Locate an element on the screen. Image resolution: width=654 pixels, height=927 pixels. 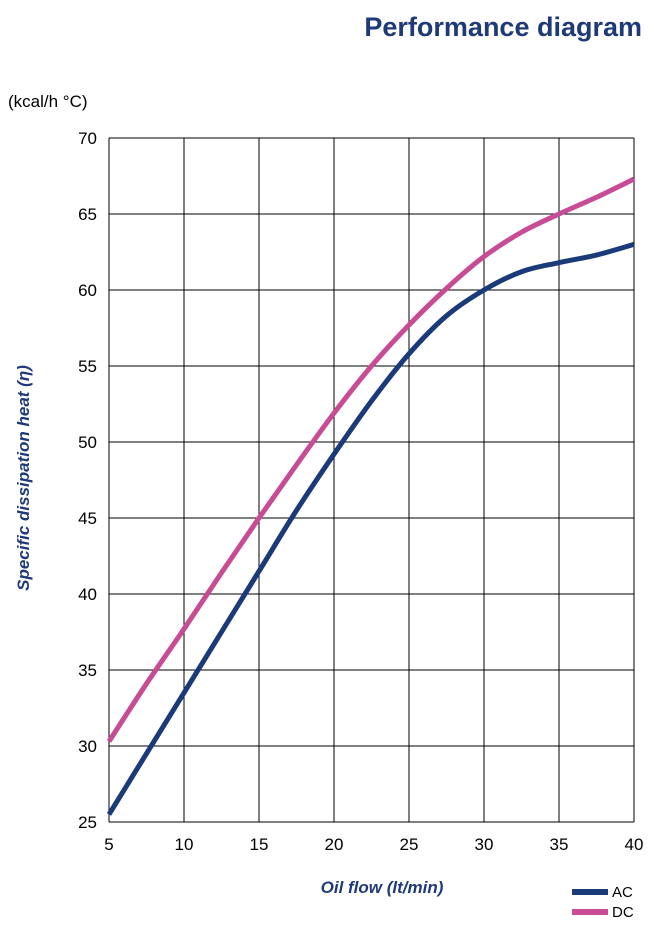
legend: AC DC is located at coordinates (603, 902).